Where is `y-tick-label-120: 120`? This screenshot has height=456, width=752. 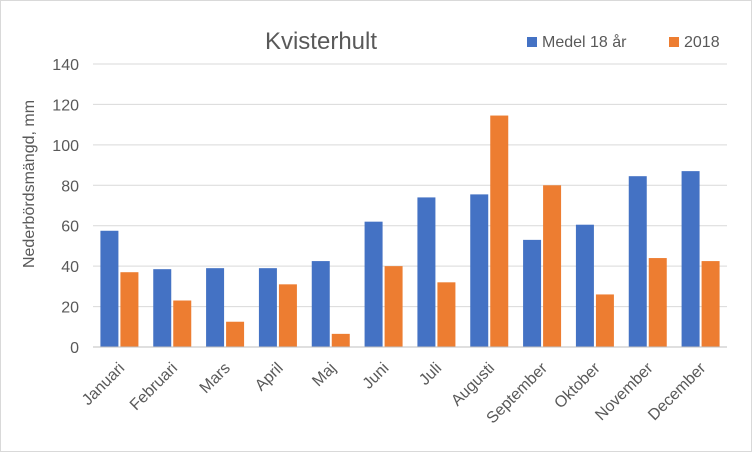
y-tick-label-120: 120 is located at coordinates (65, 105).